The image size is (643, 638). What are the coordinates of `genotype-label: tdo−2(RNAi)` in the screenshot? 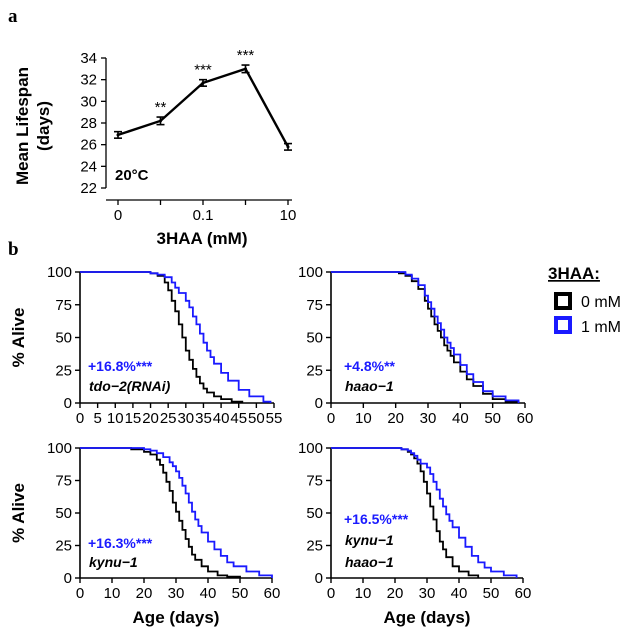 It's located at (130, 386).